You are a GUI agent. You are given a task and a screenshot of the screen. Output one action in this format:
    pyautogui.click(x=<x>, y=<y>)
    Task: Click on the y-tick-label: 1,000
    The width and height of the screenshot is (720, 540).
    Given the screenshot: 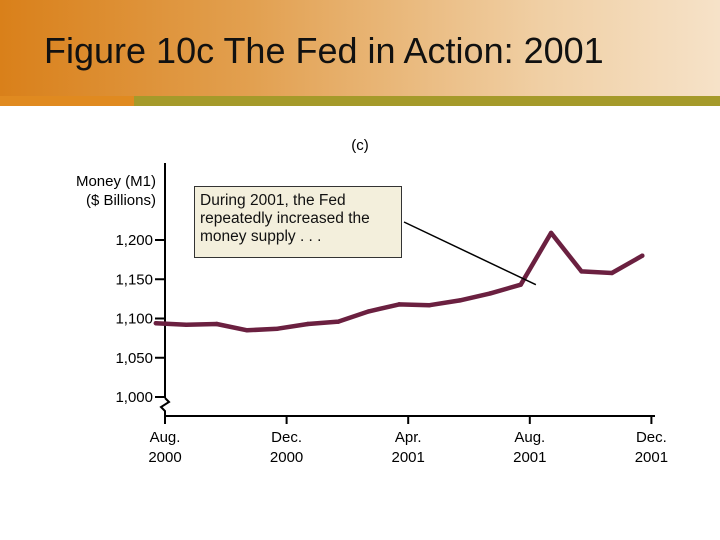 What is the action you would take?
    pyautogui.click(x=134, y=397)
    